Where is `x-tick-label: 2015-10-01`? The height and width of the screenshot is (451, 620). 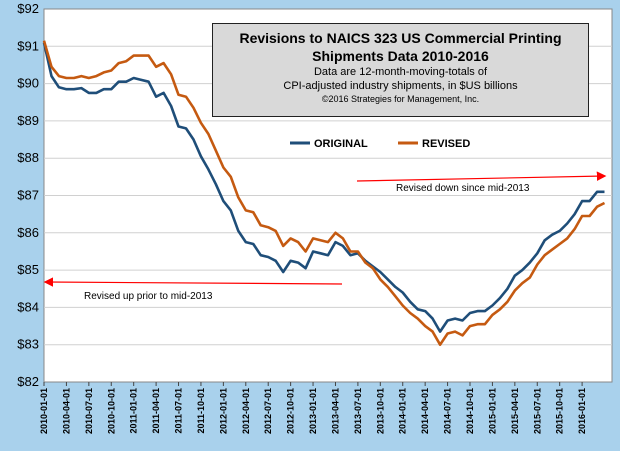
x-tick-label: 2015-10-01 is located at coordinates (560, 411).